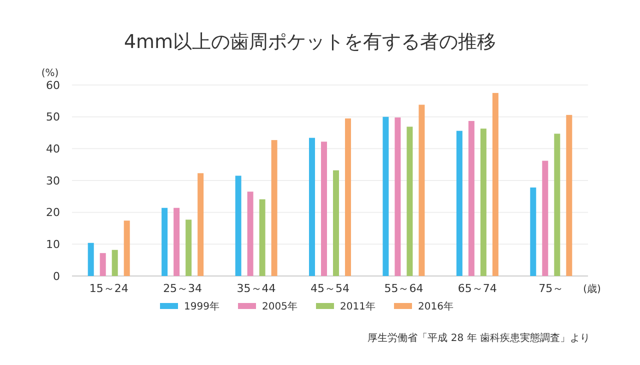 This screenshot has width=640, height=365. What do you see at coordinates (56, 276) in the screenshot?
I see `y-tick-label: 0` at bounding box center [56, 276].